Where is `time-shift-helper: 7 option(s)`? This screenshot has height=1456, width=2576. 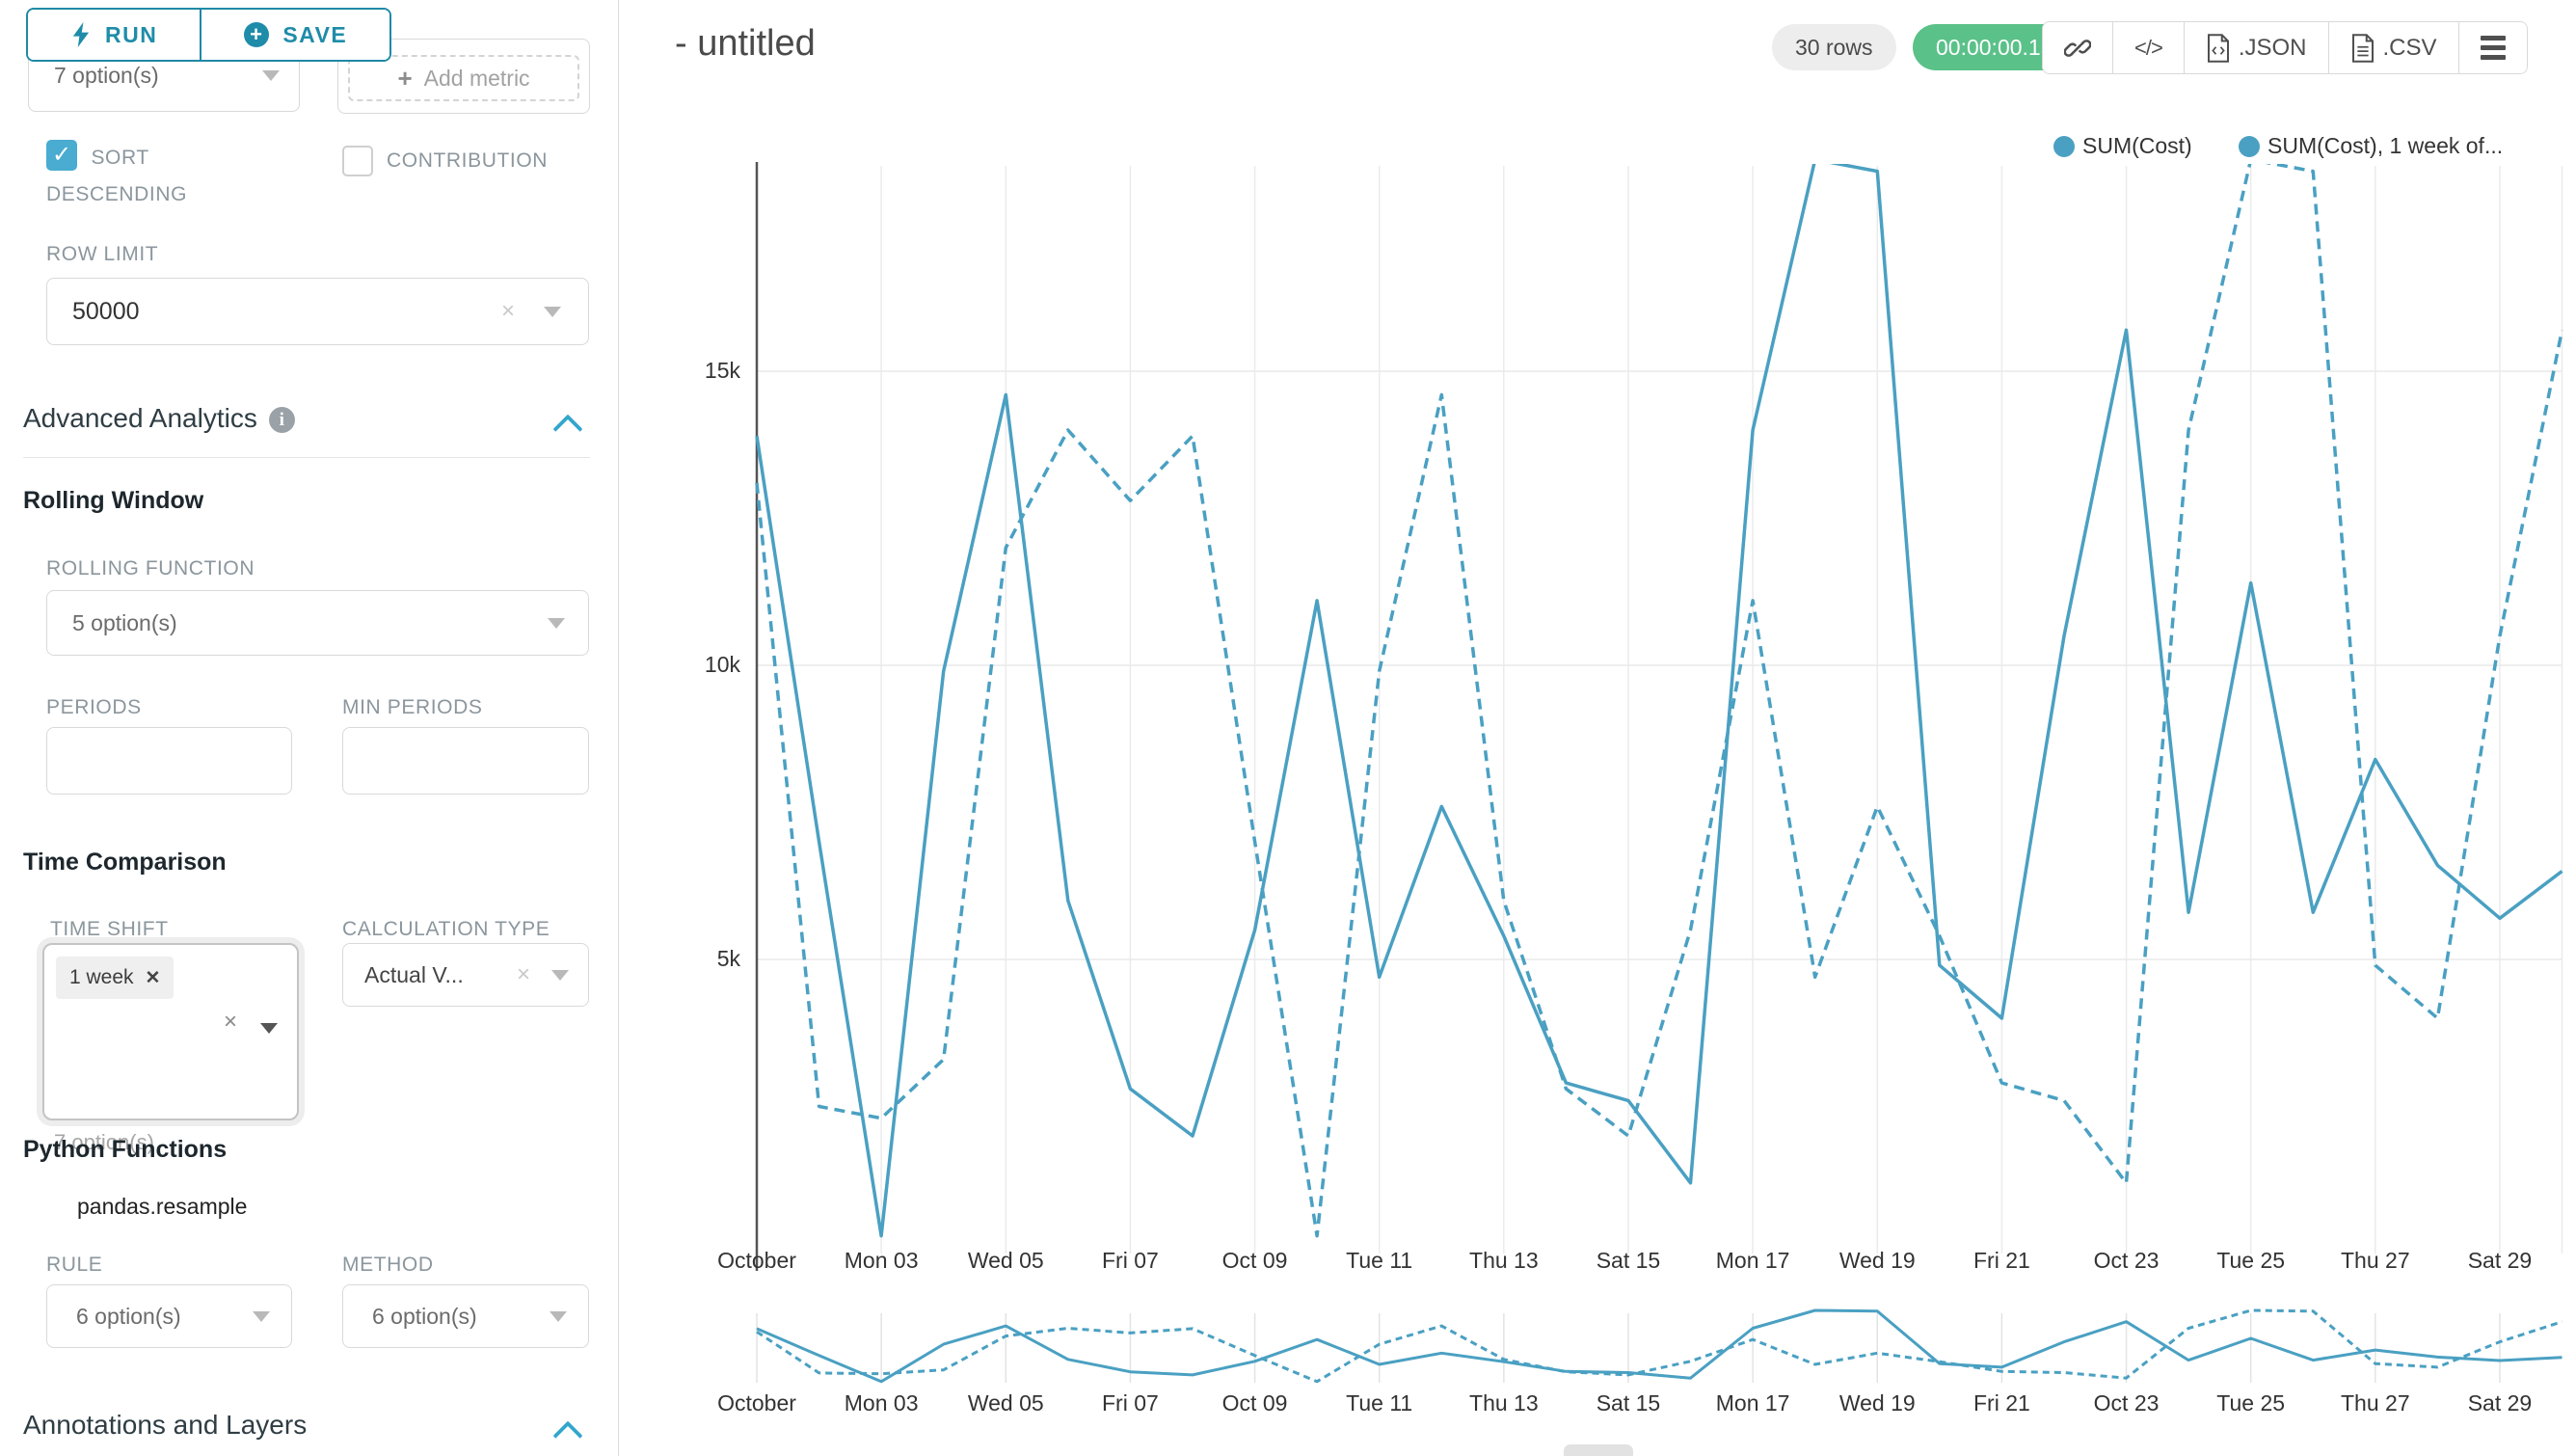
time-shift-helper: 7 option(s) is located at coordinates (104, 1142).